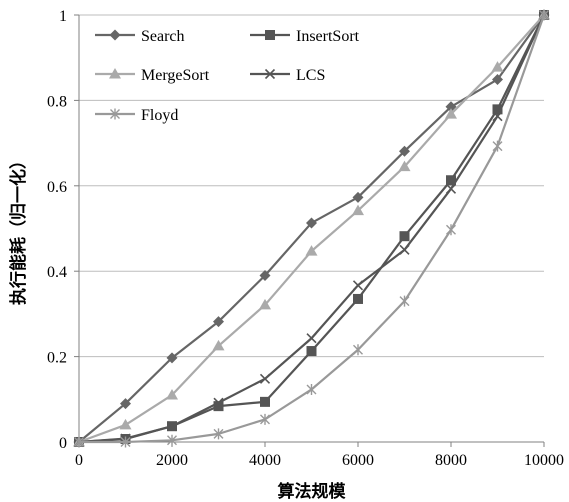  What do you see at coordinates (63, 16) in the screenshot?
I see `y-tick-label: 1` at bounding box center [63, 16].